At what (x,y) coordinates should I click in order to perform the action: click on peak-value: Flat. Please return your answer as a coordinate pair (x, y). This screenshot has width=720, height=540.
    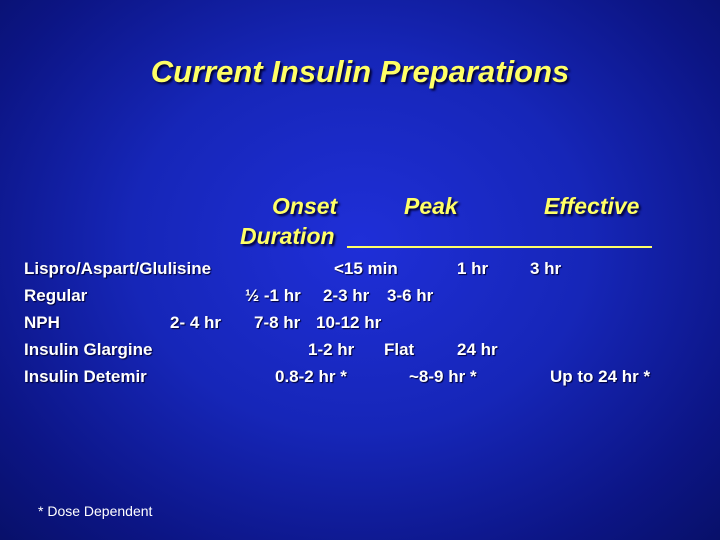
    Looking at the image, I should click on (399, 349).